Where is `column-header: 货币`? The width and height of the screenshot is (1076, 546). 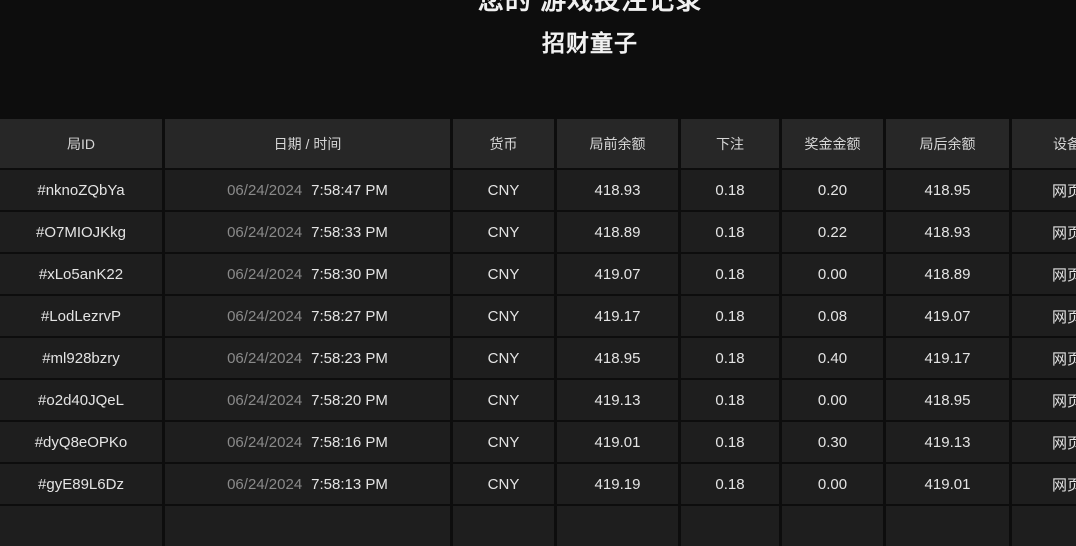
column-header: 货币 is located at coordinates (503, 143).